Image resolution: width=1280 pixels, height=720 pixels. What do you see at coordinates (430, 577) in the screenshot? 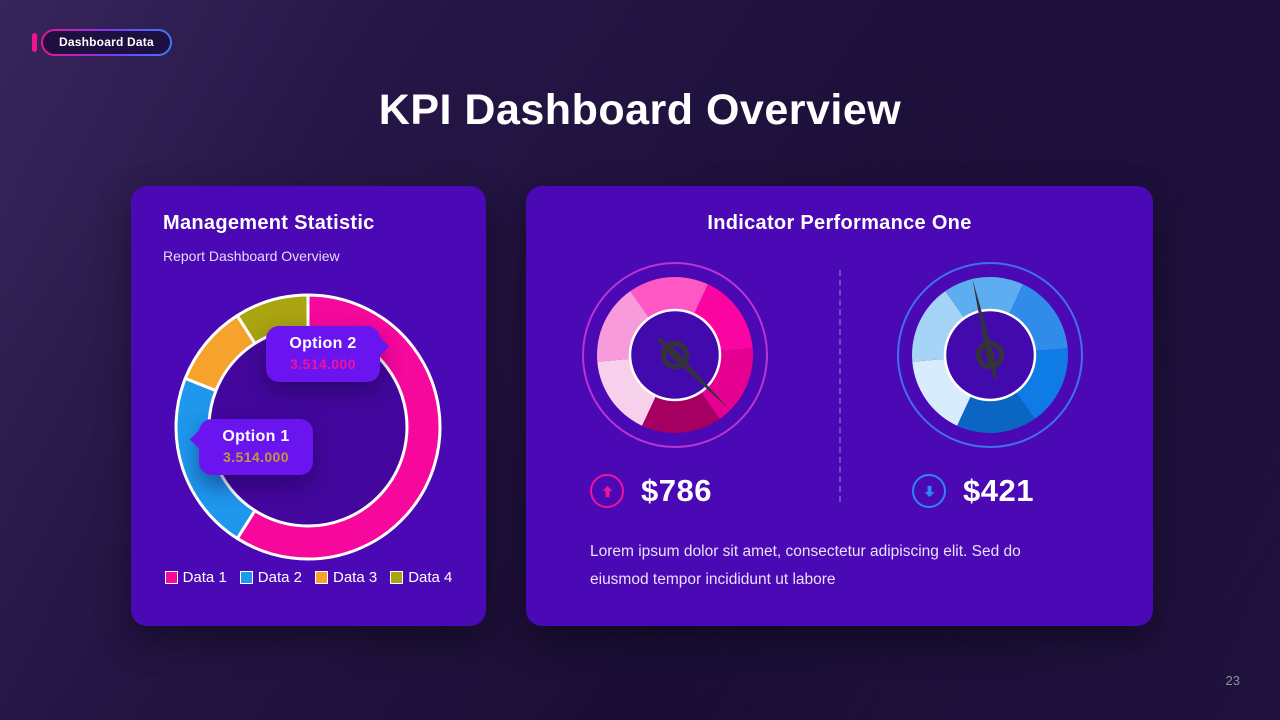
I see `legend-label: Data 4` at bounding box center [430, 577].